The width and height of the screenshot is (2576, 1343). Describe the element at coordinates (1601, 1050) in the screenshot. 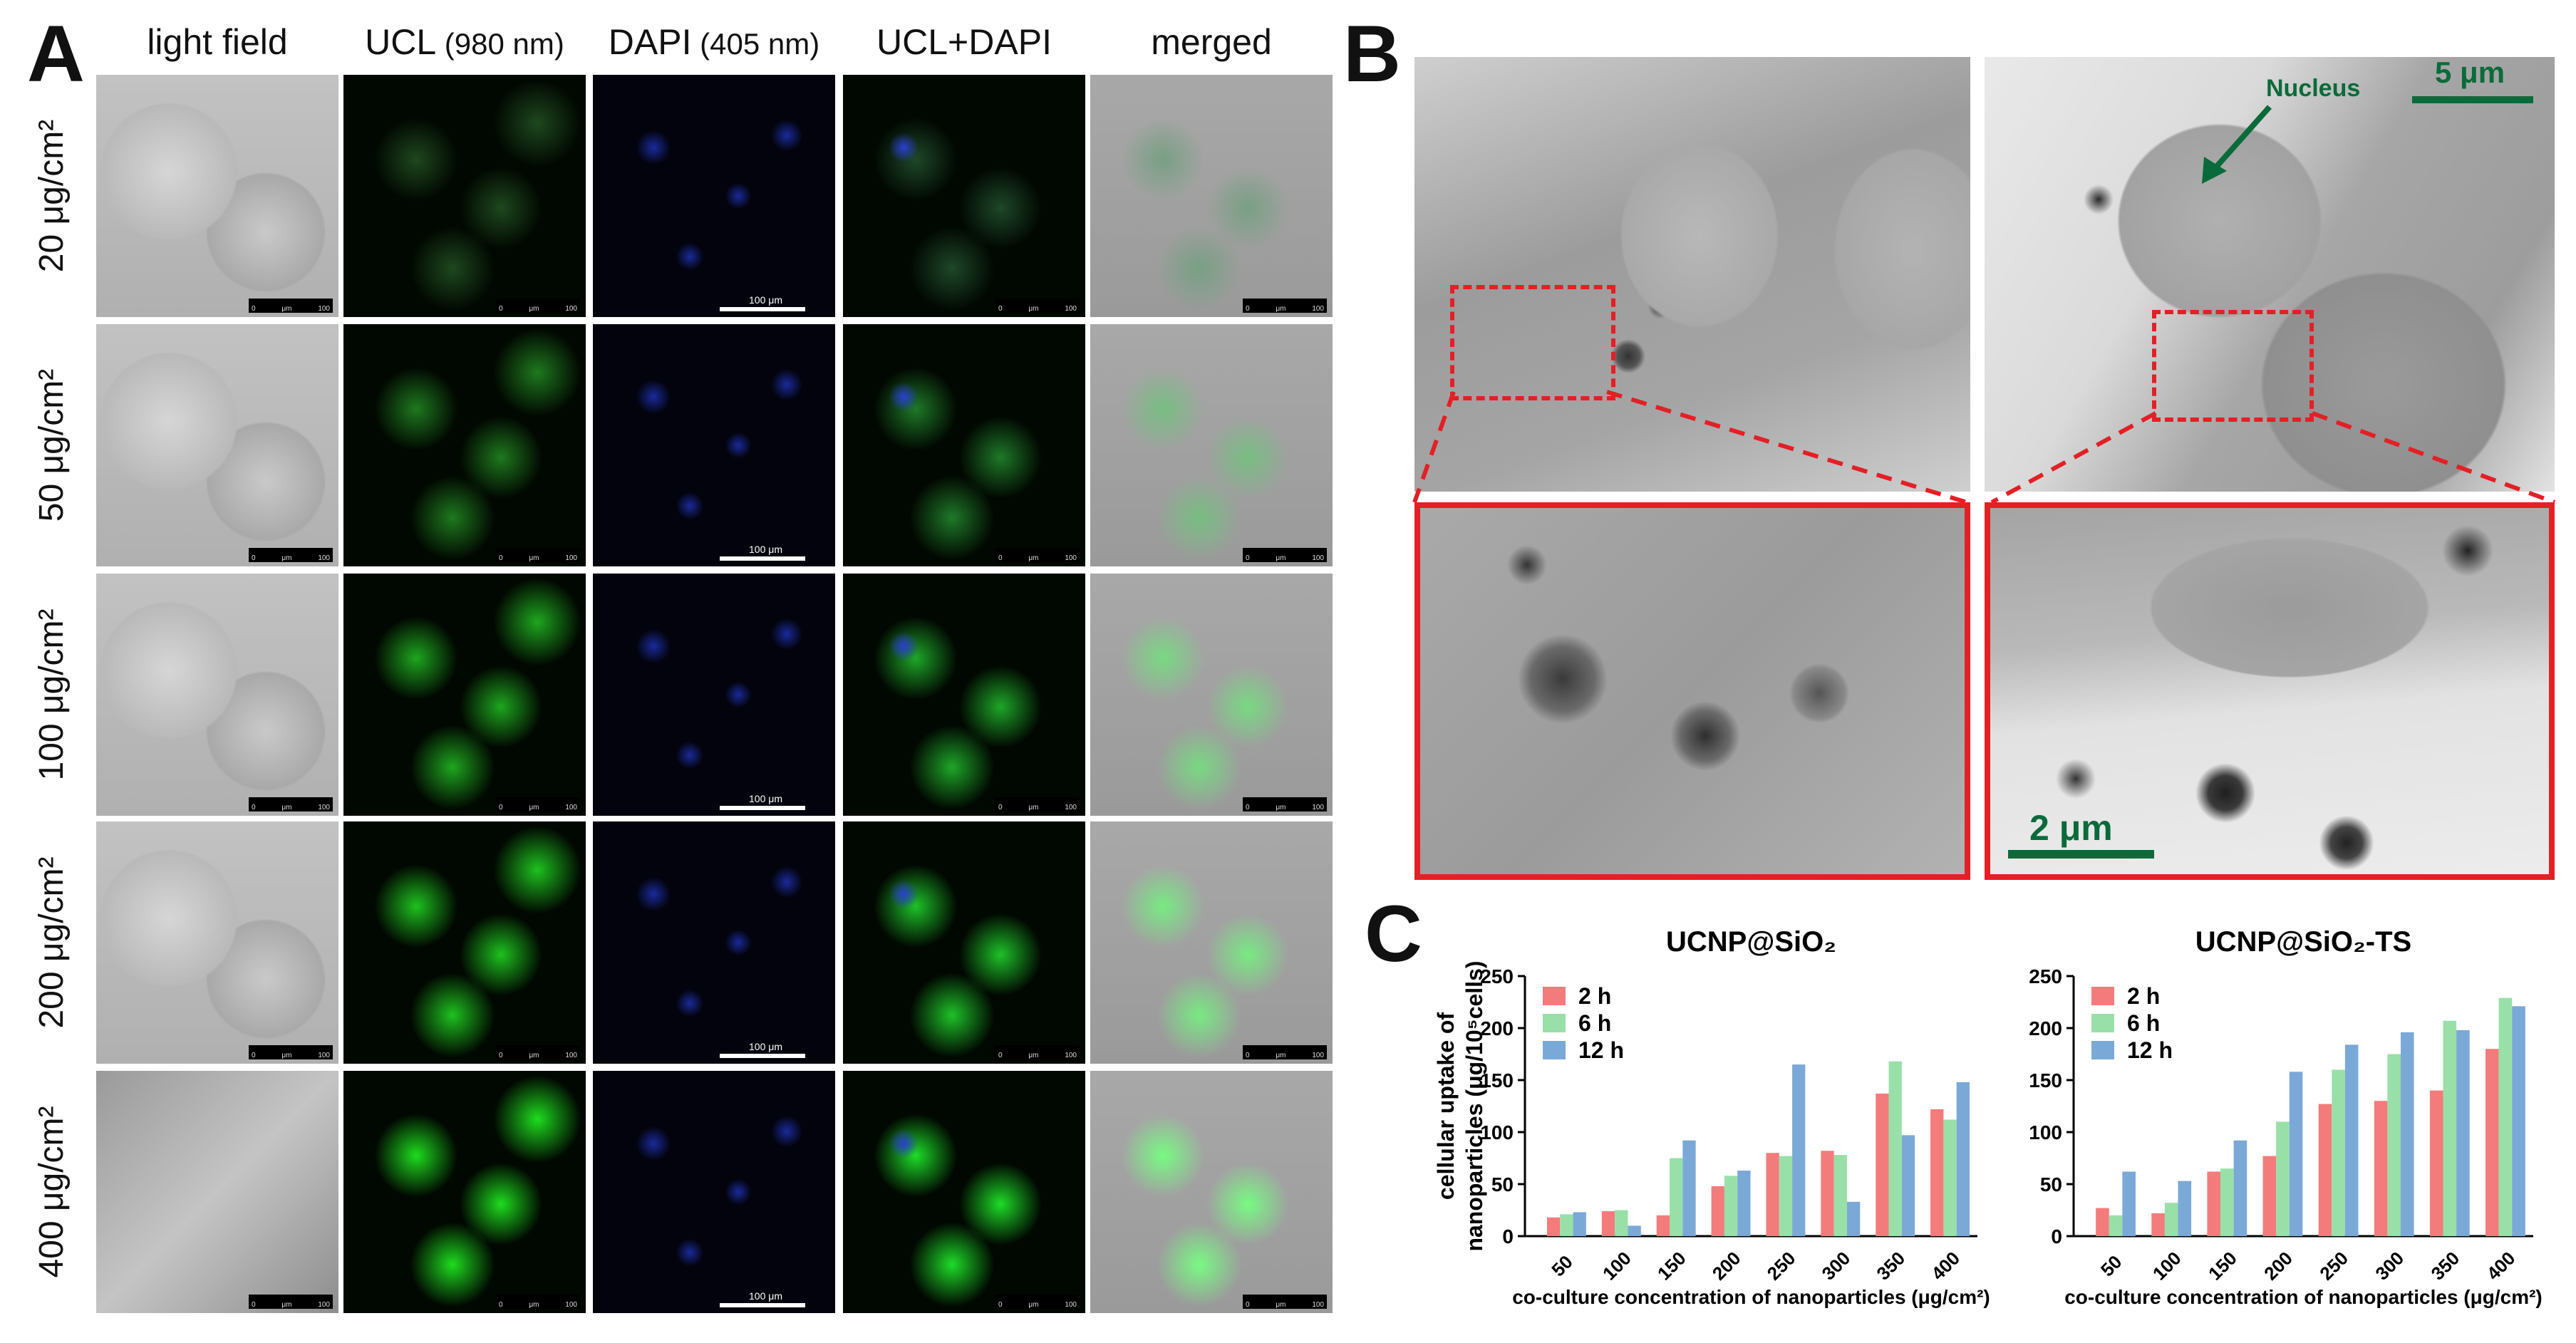

I see `legend-label: 12 h` at that location.